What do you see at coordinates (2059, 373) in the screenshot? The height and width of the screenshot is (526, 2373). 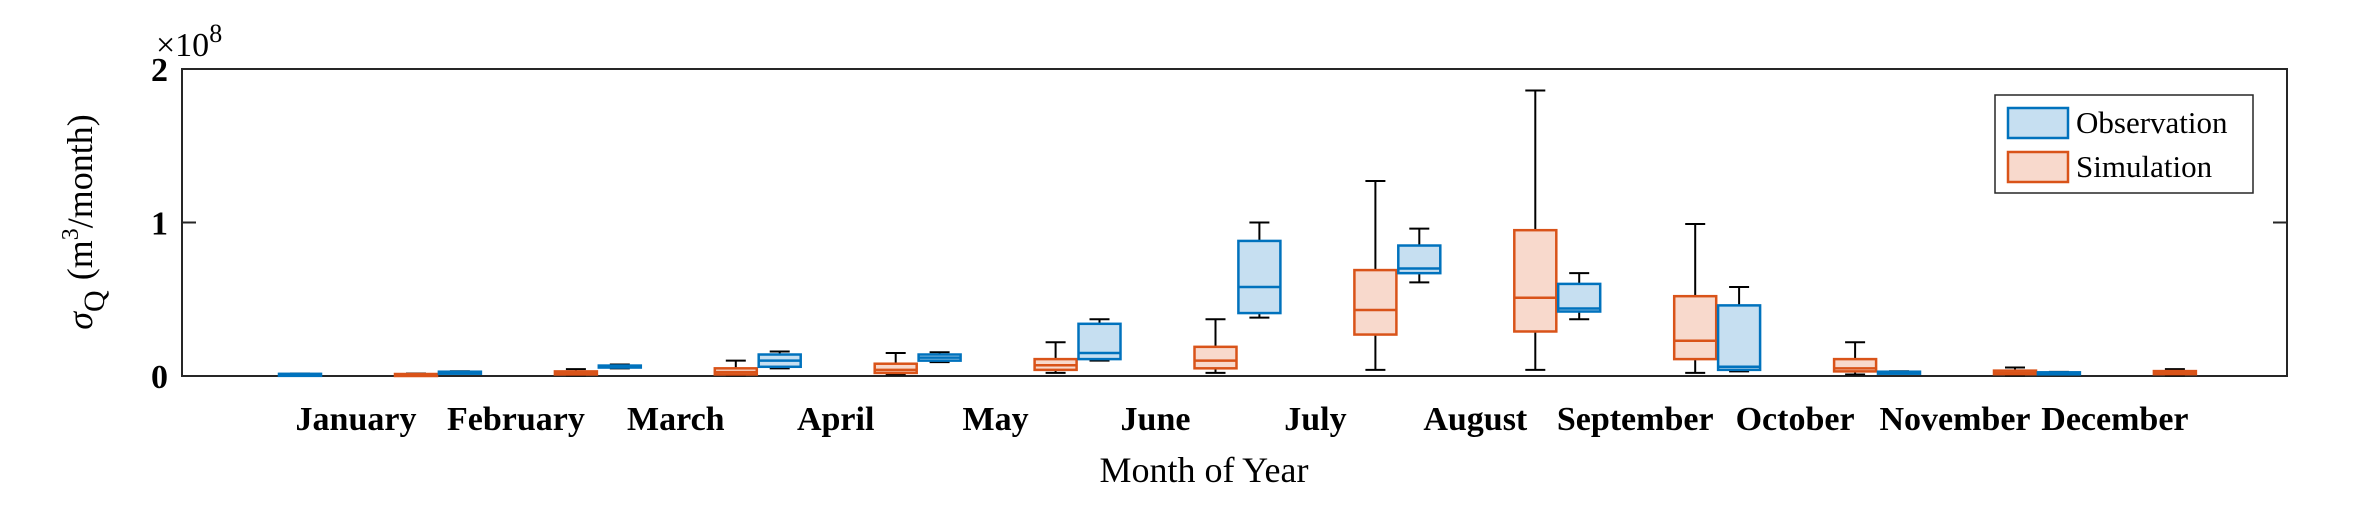 I see `box-observation-december` at bounding box center [2059, 373].